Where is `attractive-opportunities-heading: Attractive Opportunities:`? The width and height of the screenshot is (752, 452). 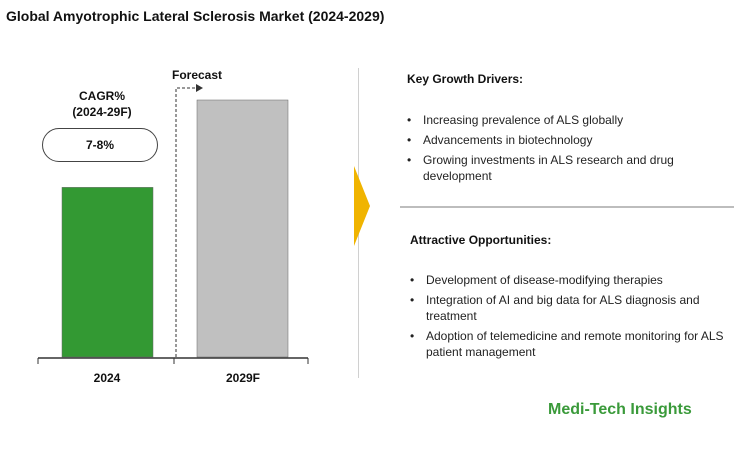
attractive-opportunities-heading: Attractive Opportunities: is located at coordinates (481, 240).